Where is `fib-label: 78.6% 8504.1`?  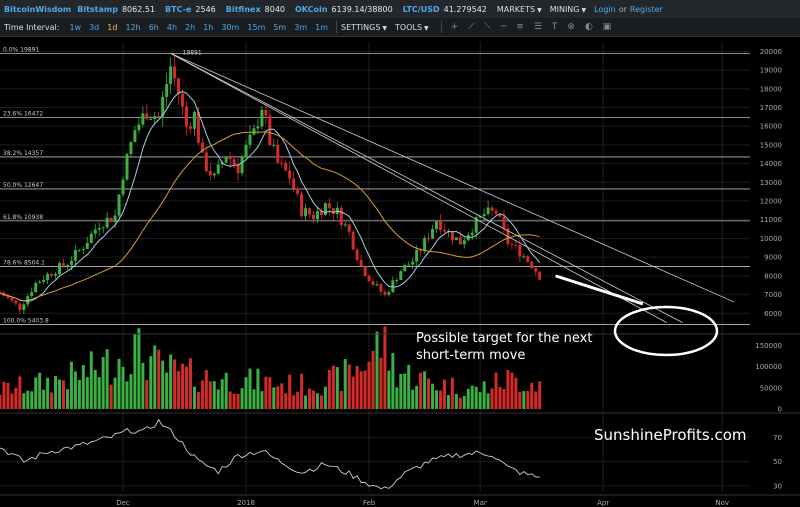 fib-label: 78.6% 8504.1 is located at coordinates (24, 262).